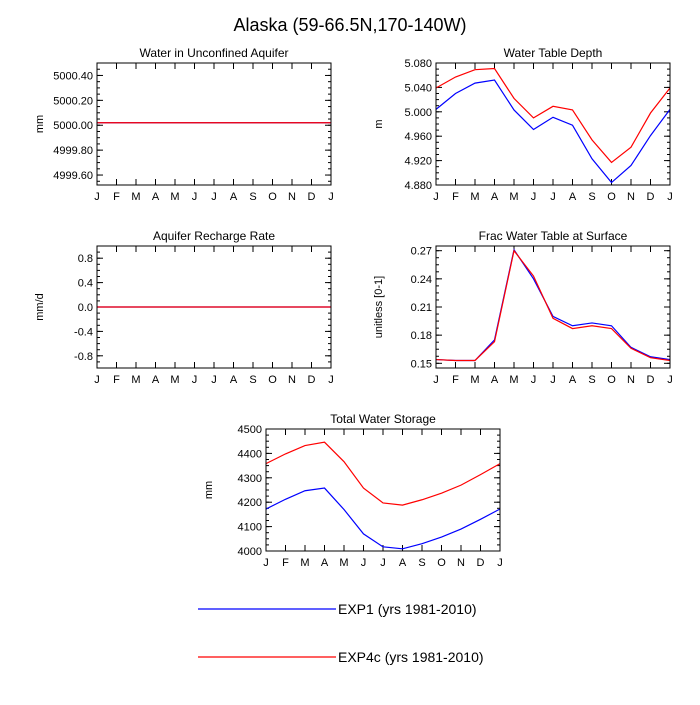  Describe the element at coordinates (379, 123) in the screenshot. I see `y-axis-label: m` at that location.